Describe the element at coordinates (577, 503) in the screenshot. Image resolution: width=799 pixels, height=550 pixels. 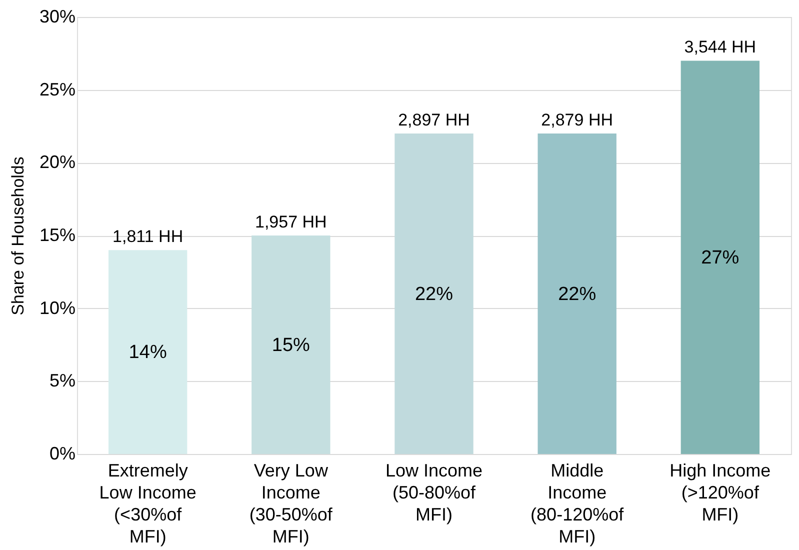
I see `x-tick-label: Middle Income (80-120%of MFI)` at that location.